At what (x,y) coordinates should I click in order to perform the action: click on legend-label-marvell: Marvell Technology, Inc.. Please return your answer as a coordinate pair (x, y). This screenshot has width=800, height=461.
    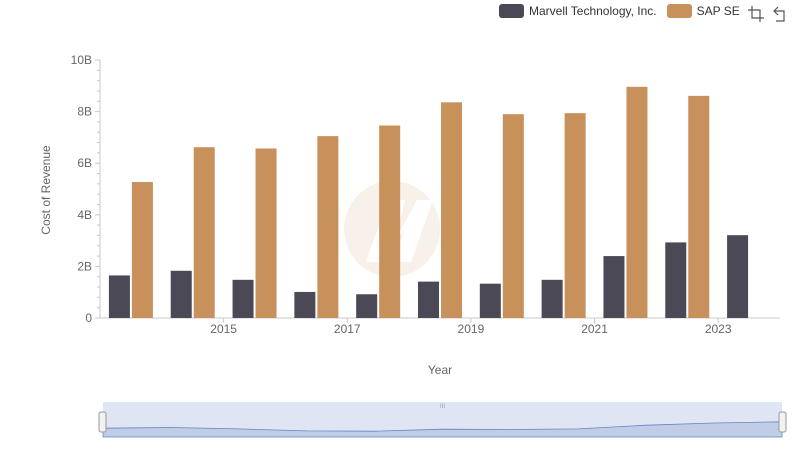
    Looking at the image, I should click on (593, 11).